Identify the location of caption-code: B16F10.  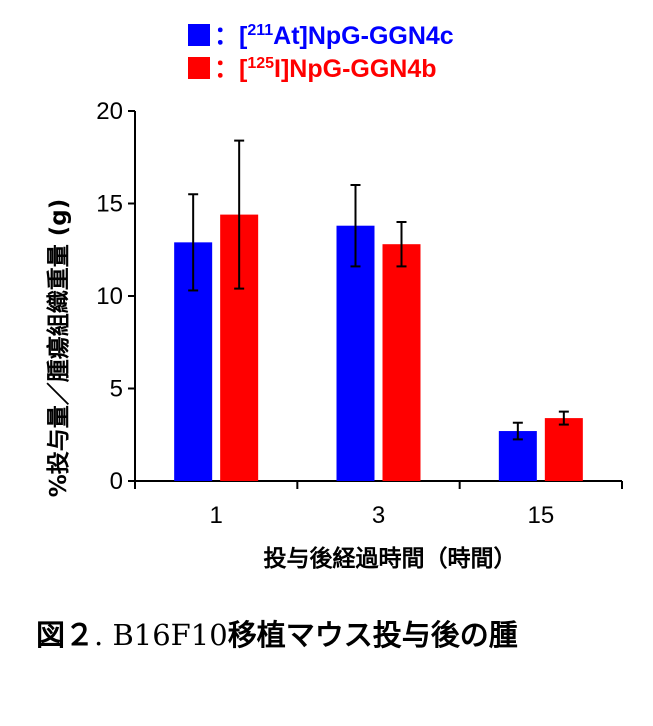
(170, 635).